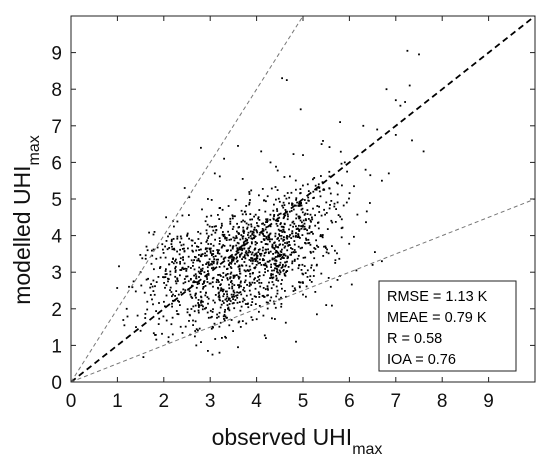  What do you see at coordinates (210, 401) in the screenshot?
I see `x-tick-label: 3` at bounding box center [210, 401].